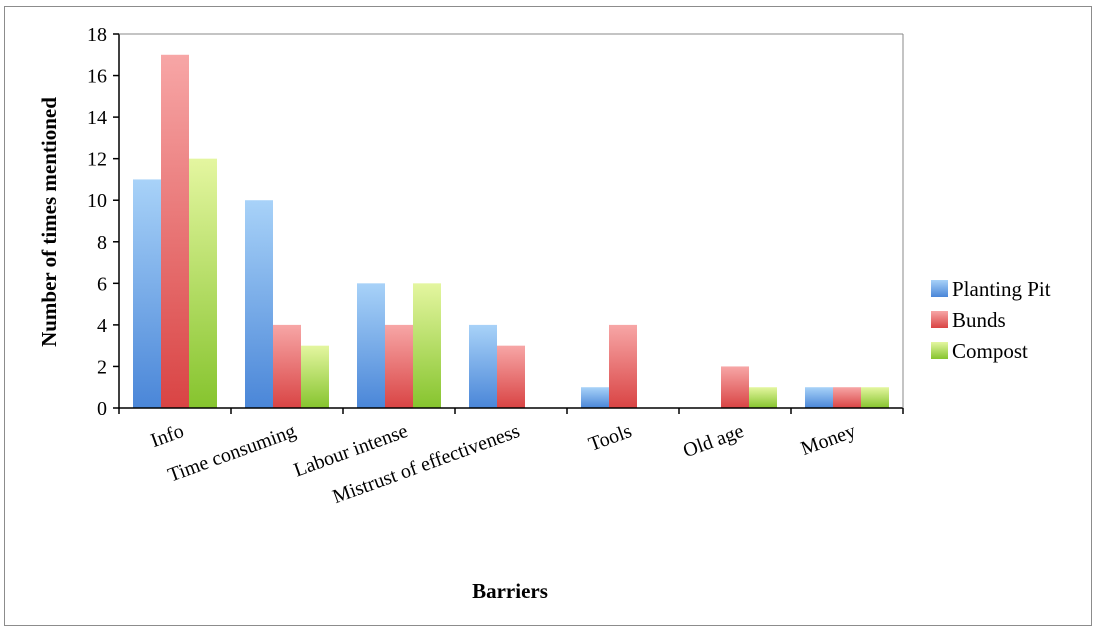  I want to click on y-tick-label: 6, so click(102, 284).